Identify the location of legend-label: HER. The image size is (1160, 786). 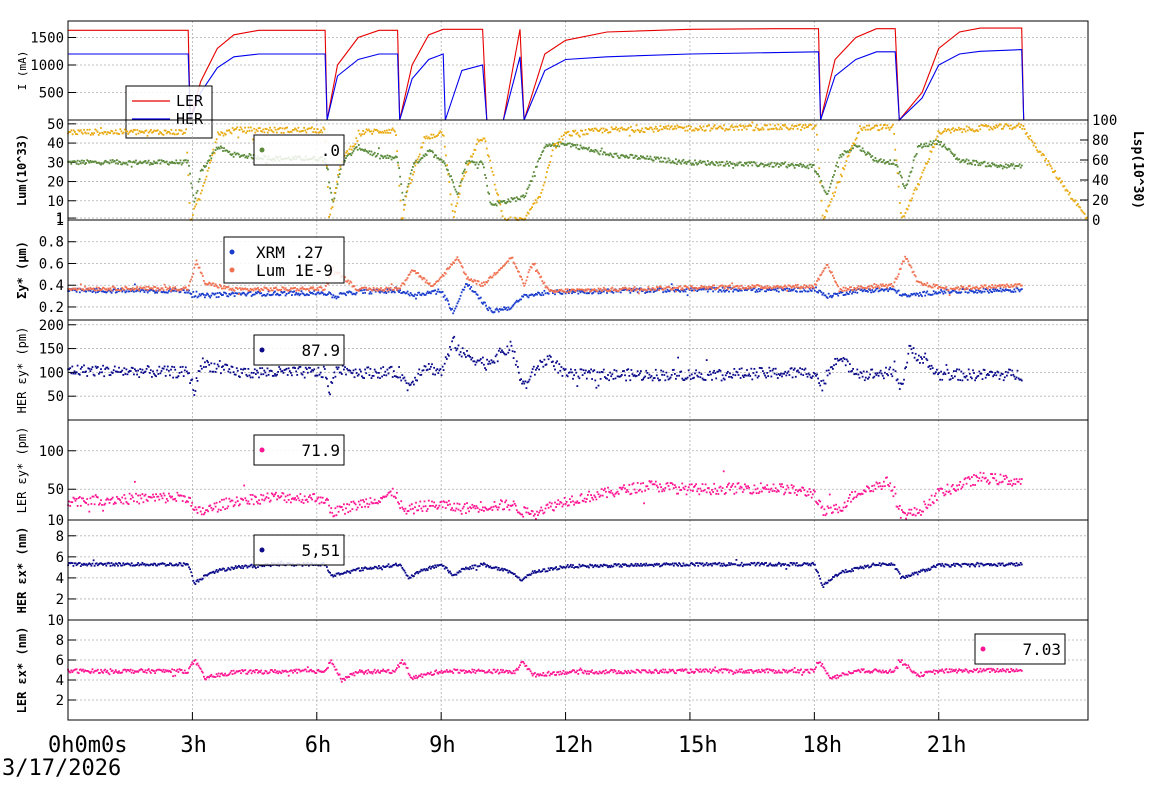
(190, 119).